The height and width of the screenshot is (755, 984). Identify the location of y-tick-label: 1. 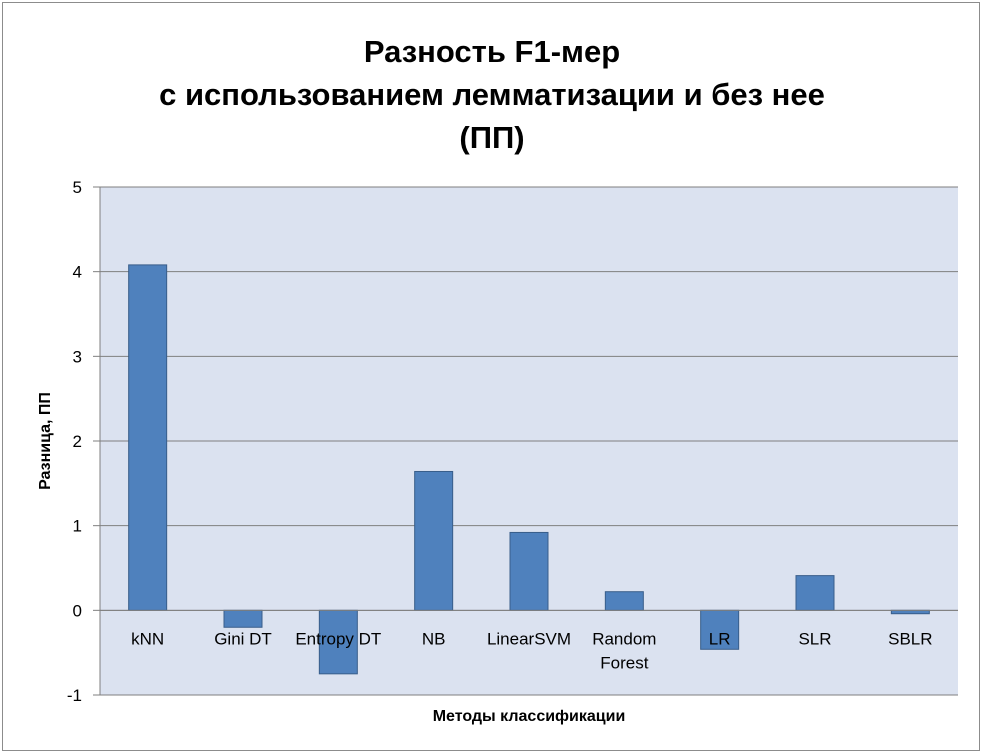
(77, 526).